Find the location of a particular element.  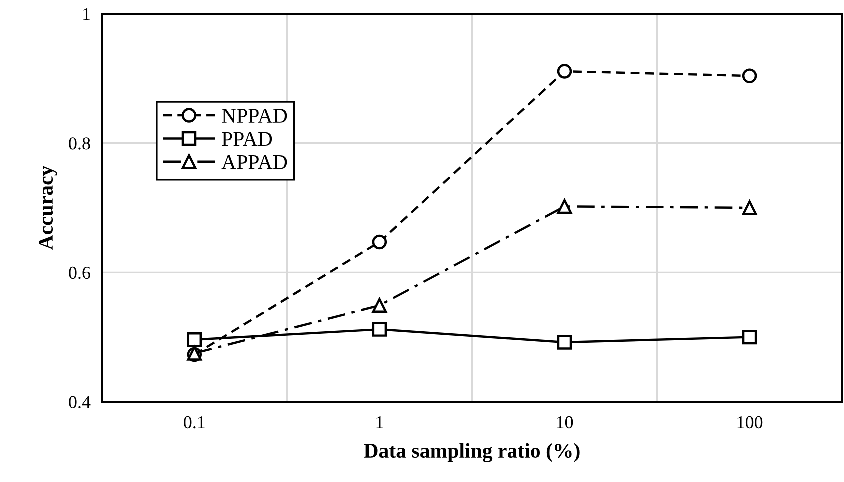

x-tick-label: 10 is located at coordinates (565, 422).